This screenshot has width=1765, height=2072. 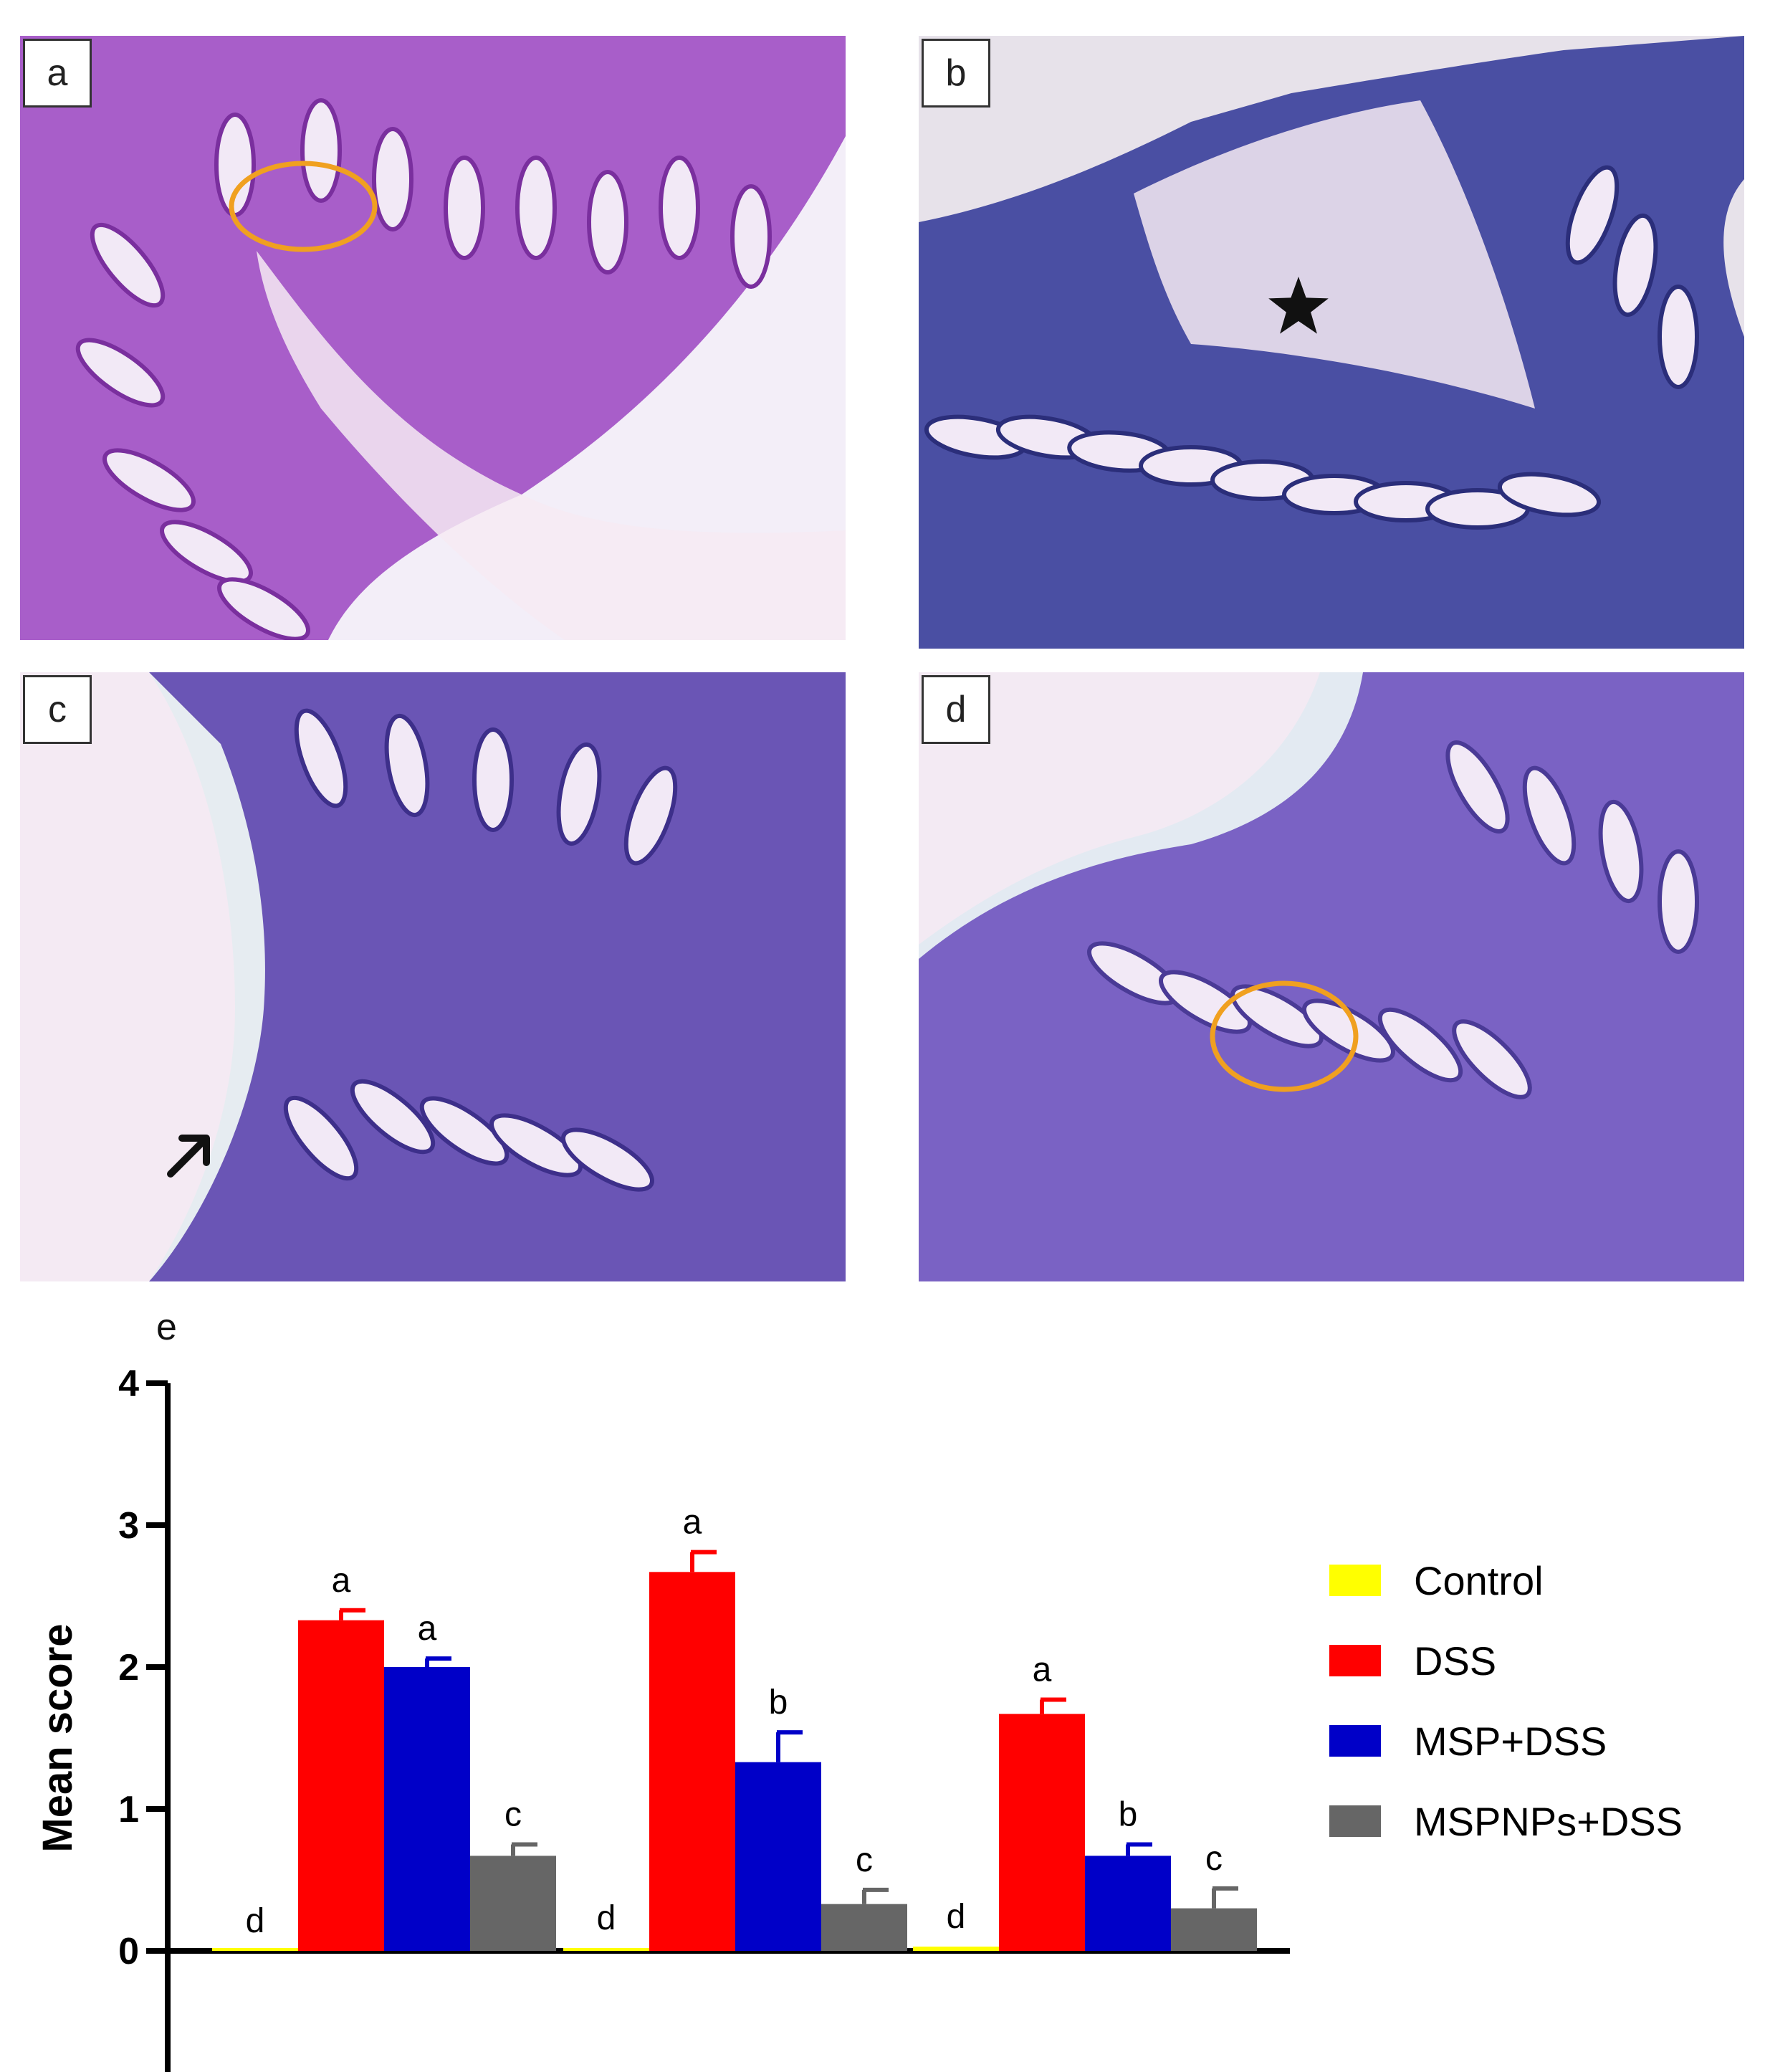 I want to click on histology-panel-c: c, so click(x=433, y=976).